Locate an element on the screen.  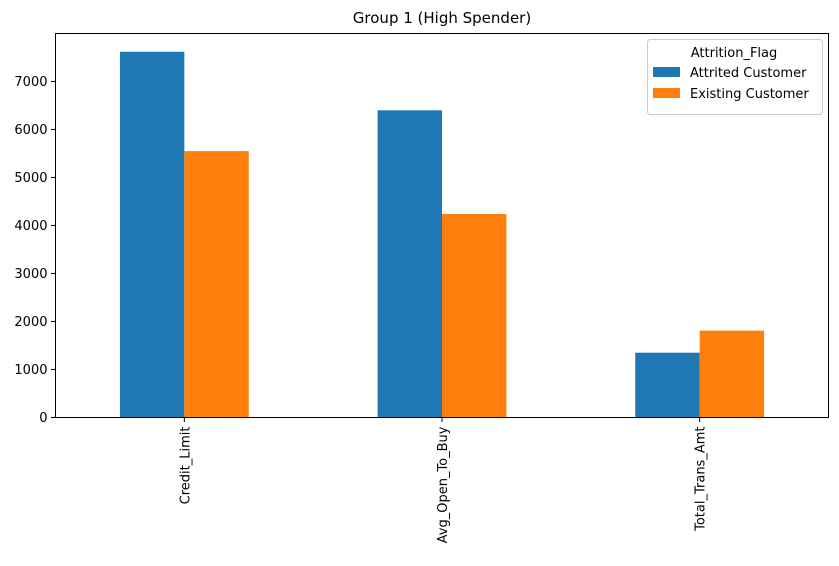
y-tick-label: 3000 is located at coordinates (30, 274).